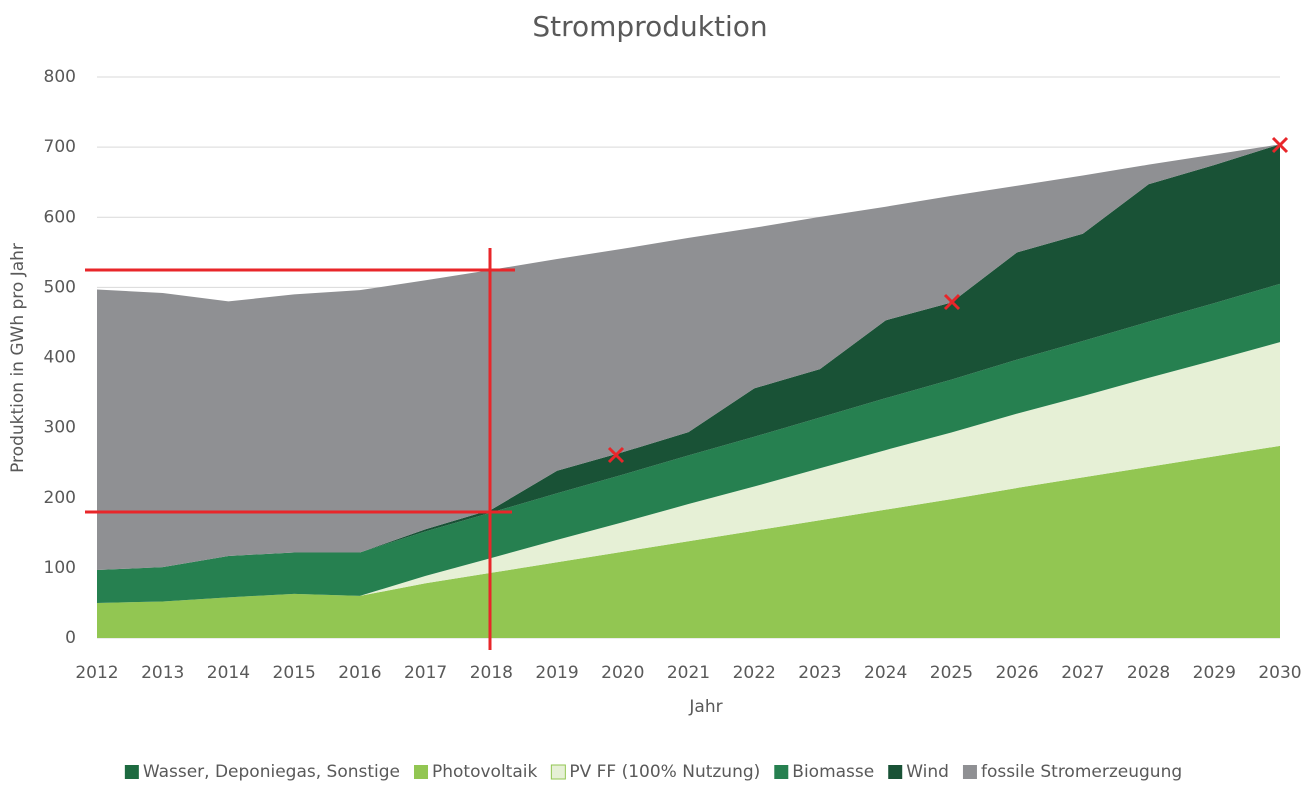  What do you see at coordinates (60, 568) in the screenshot?
I see `y-tick-label: 100` at bounding box center [60, 568].